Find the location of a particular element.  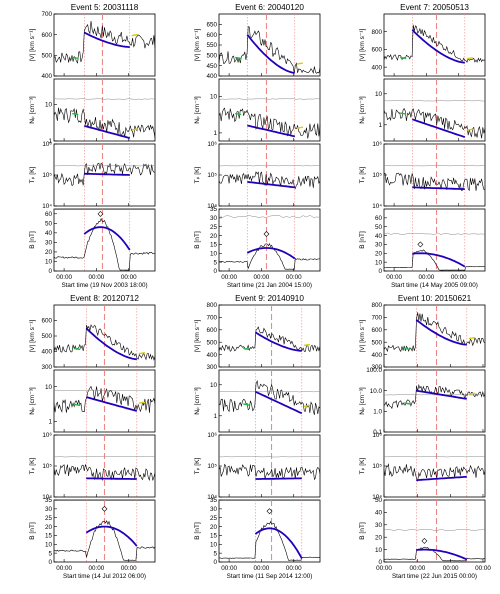

y-tick-label: 30 is located at coordinates (379, 525).